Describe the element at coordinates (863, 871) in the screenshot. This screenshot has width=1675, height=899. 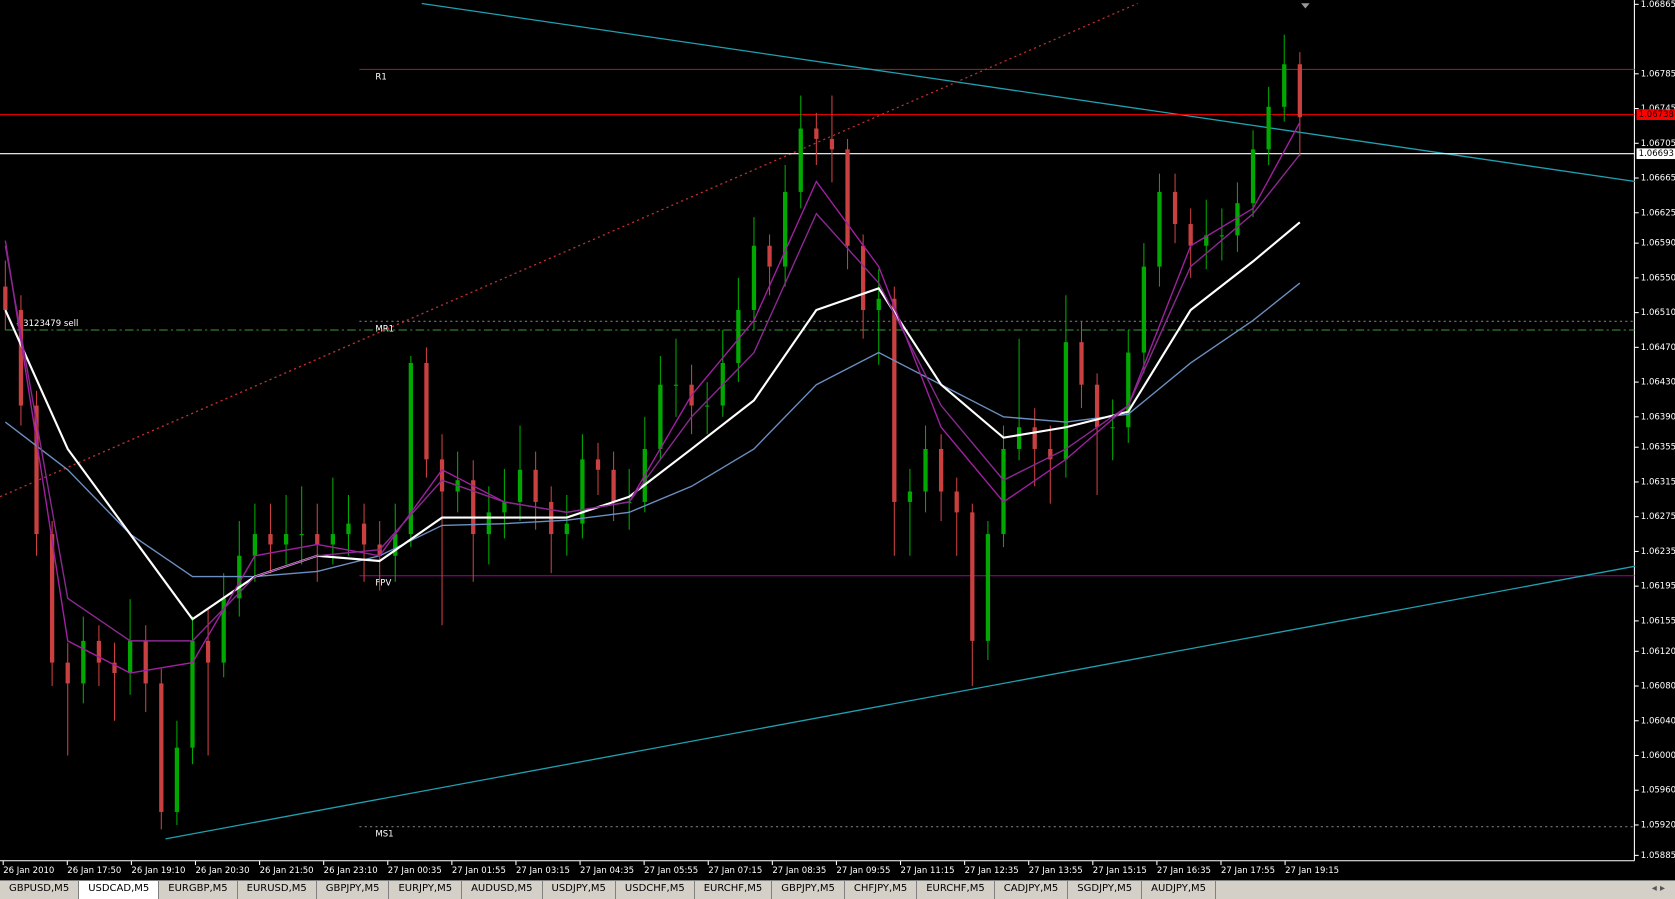
I see `x-tick-label: 27 Jan 09:55` at that location.